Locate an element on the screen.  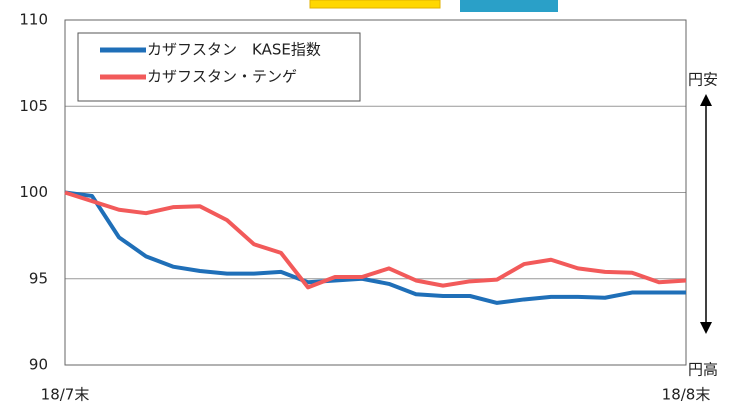
legend-label: カザフスタン・テンゲ is located at coordinates (222, 77).